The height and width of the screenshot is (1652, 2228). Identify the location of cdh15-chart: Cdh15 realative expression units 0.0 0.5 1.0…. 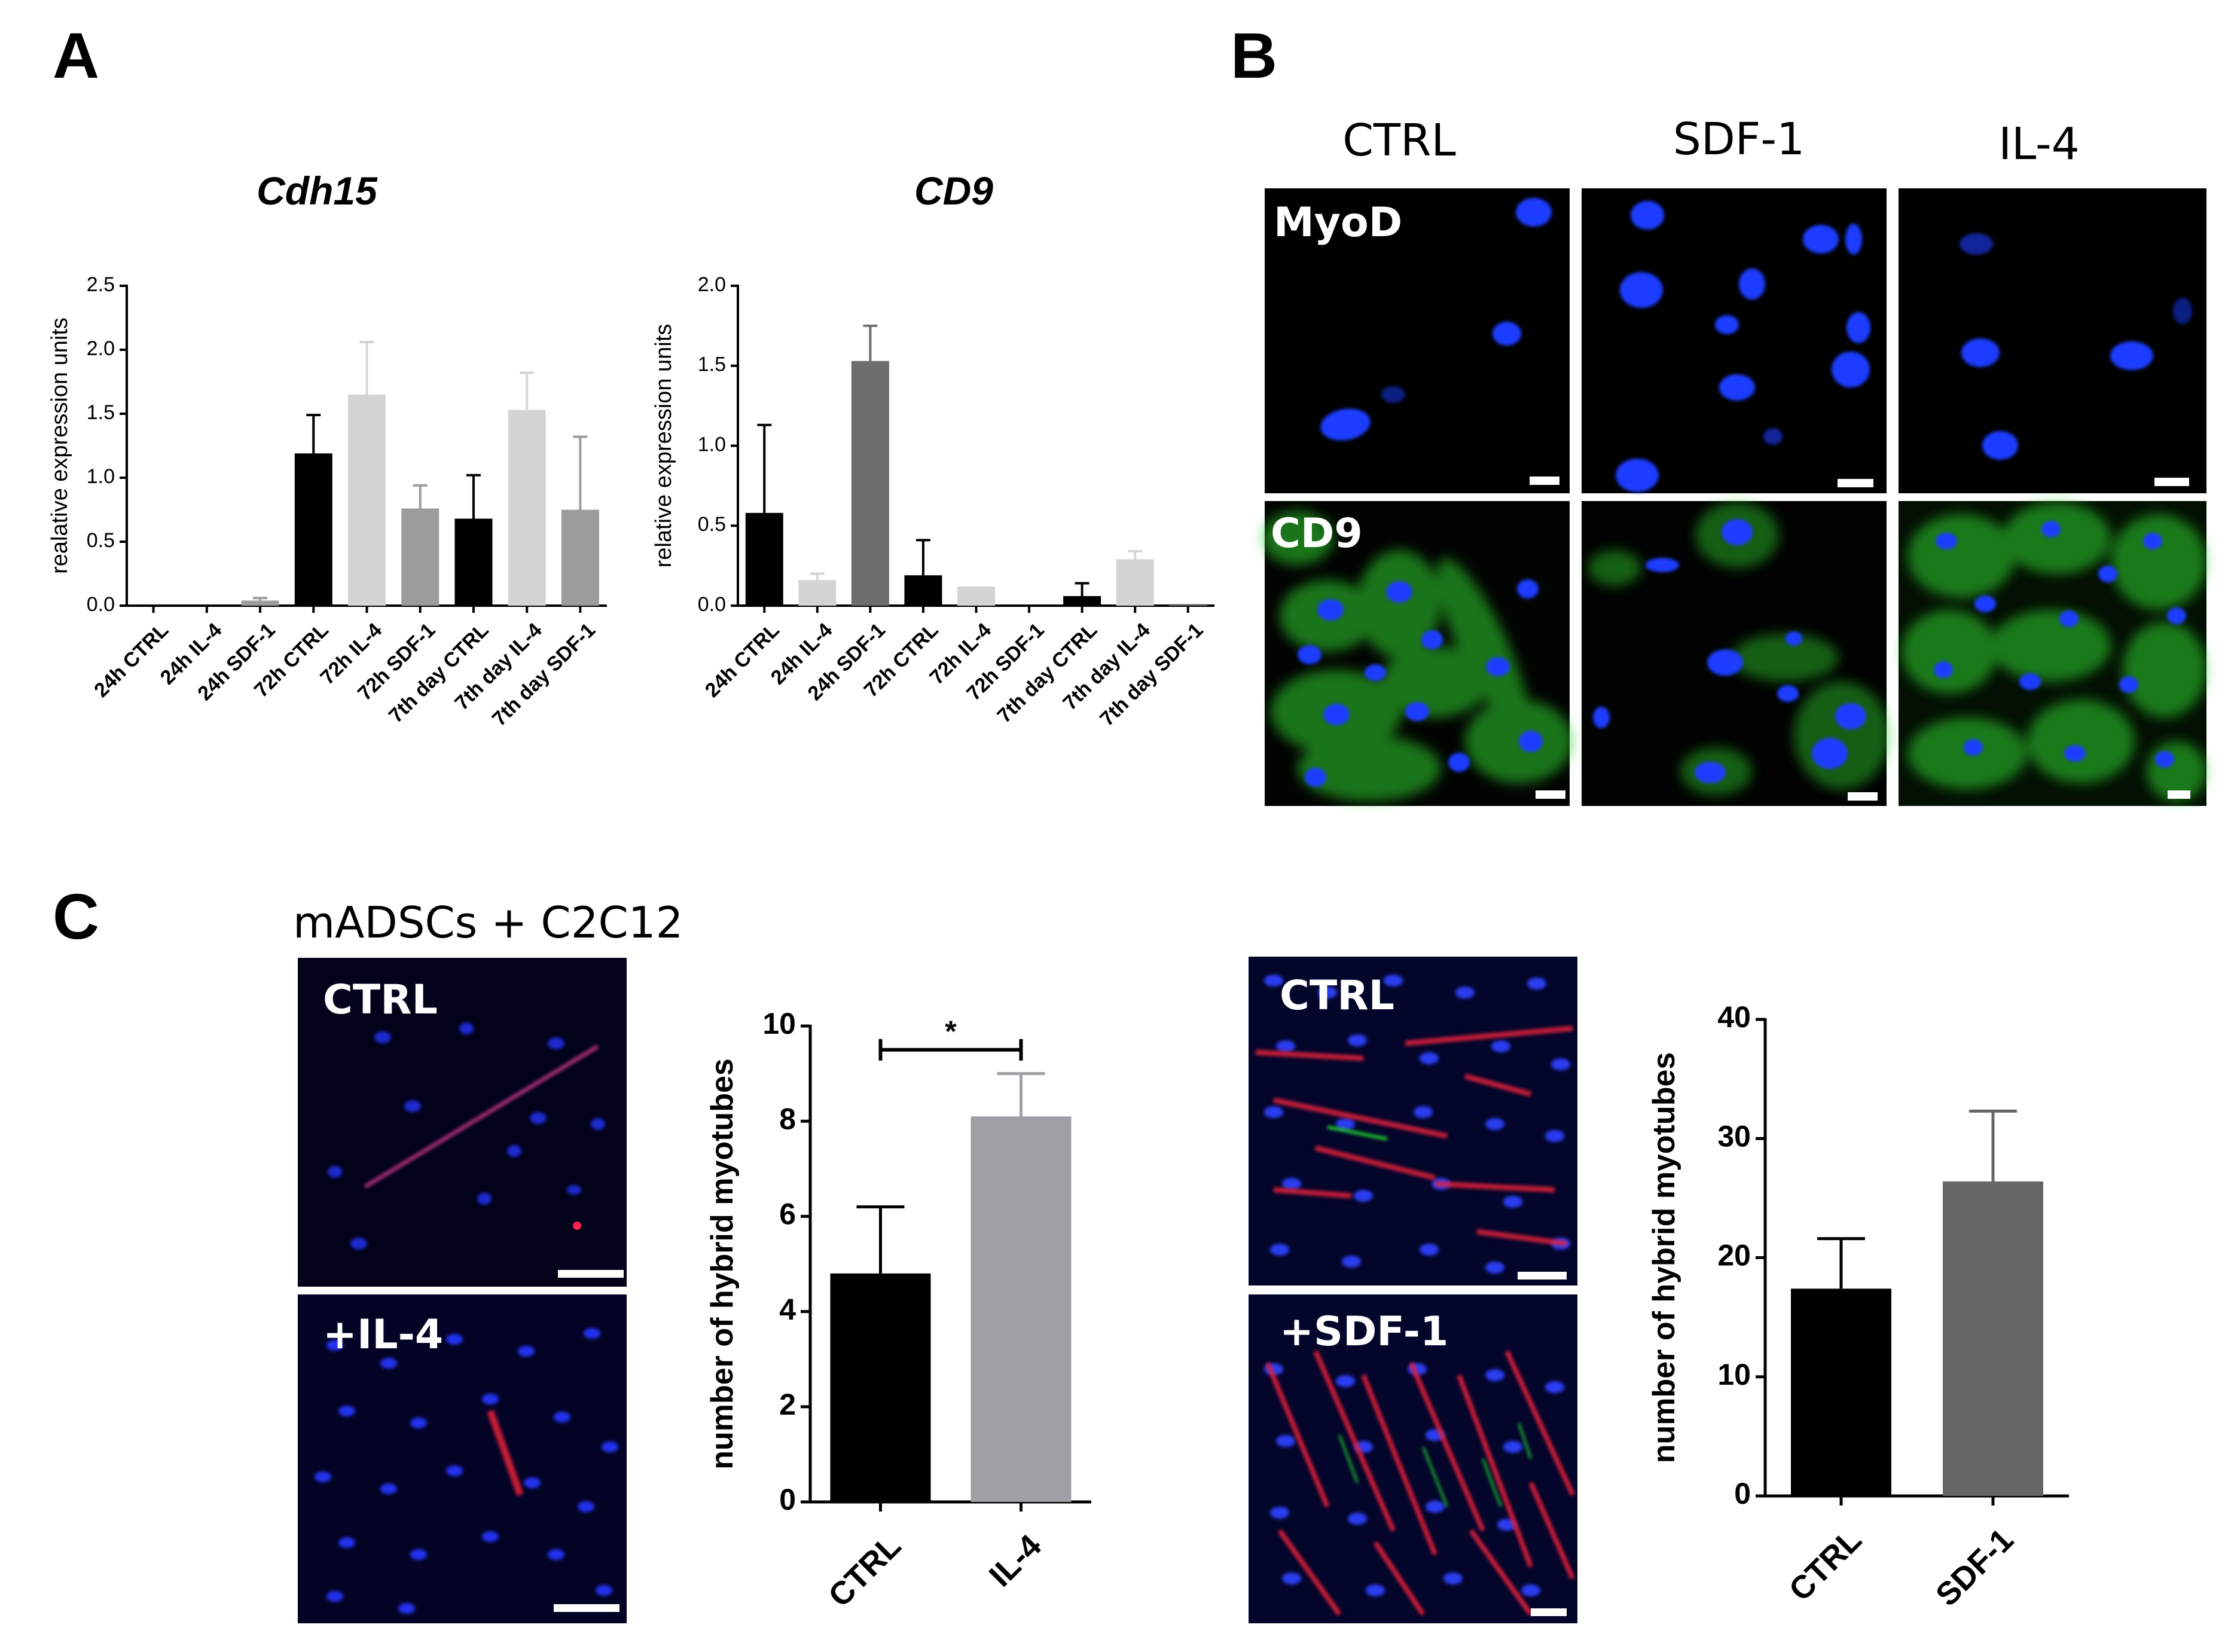
(327, 450).